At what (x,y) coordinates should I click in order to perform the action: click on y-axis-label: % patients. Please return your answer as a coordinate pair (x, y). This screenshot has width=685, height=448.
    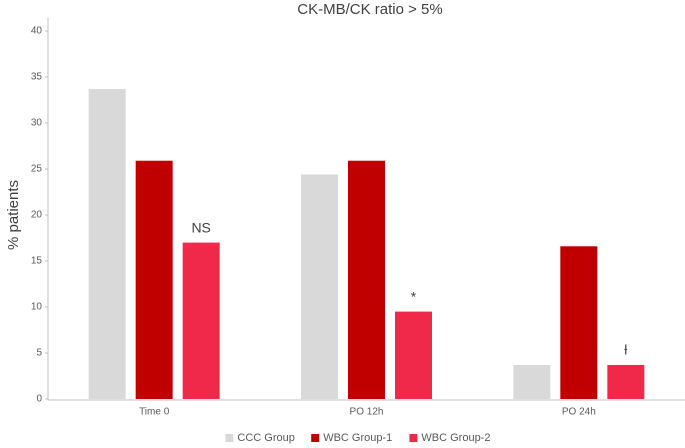
    Looking at the image, I should click on (13, 215).